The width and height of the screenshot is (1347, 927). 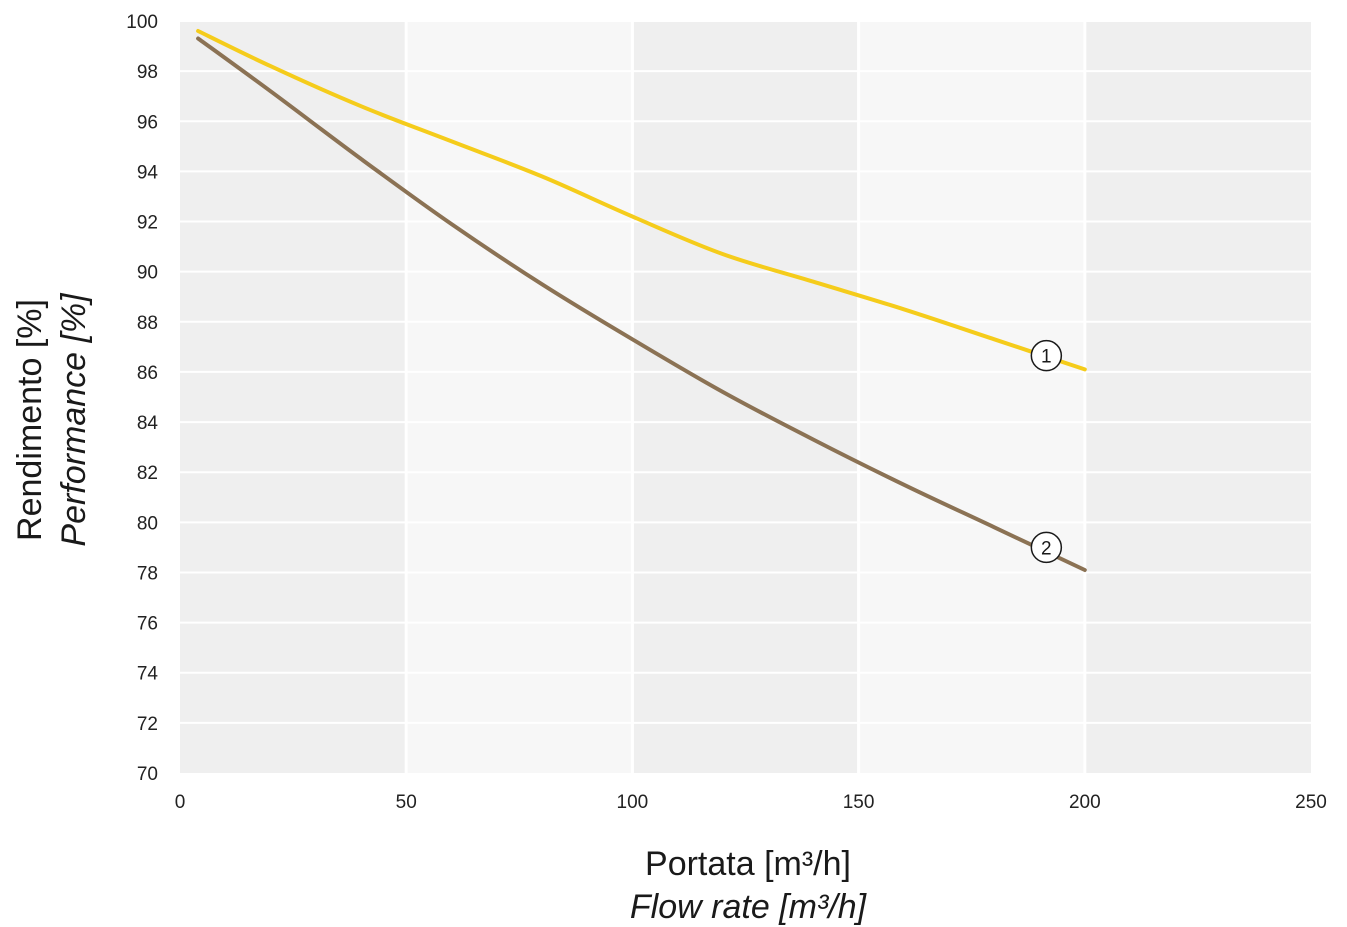 I want to click on y-tick-label: 86, so click(x=147, y=373).